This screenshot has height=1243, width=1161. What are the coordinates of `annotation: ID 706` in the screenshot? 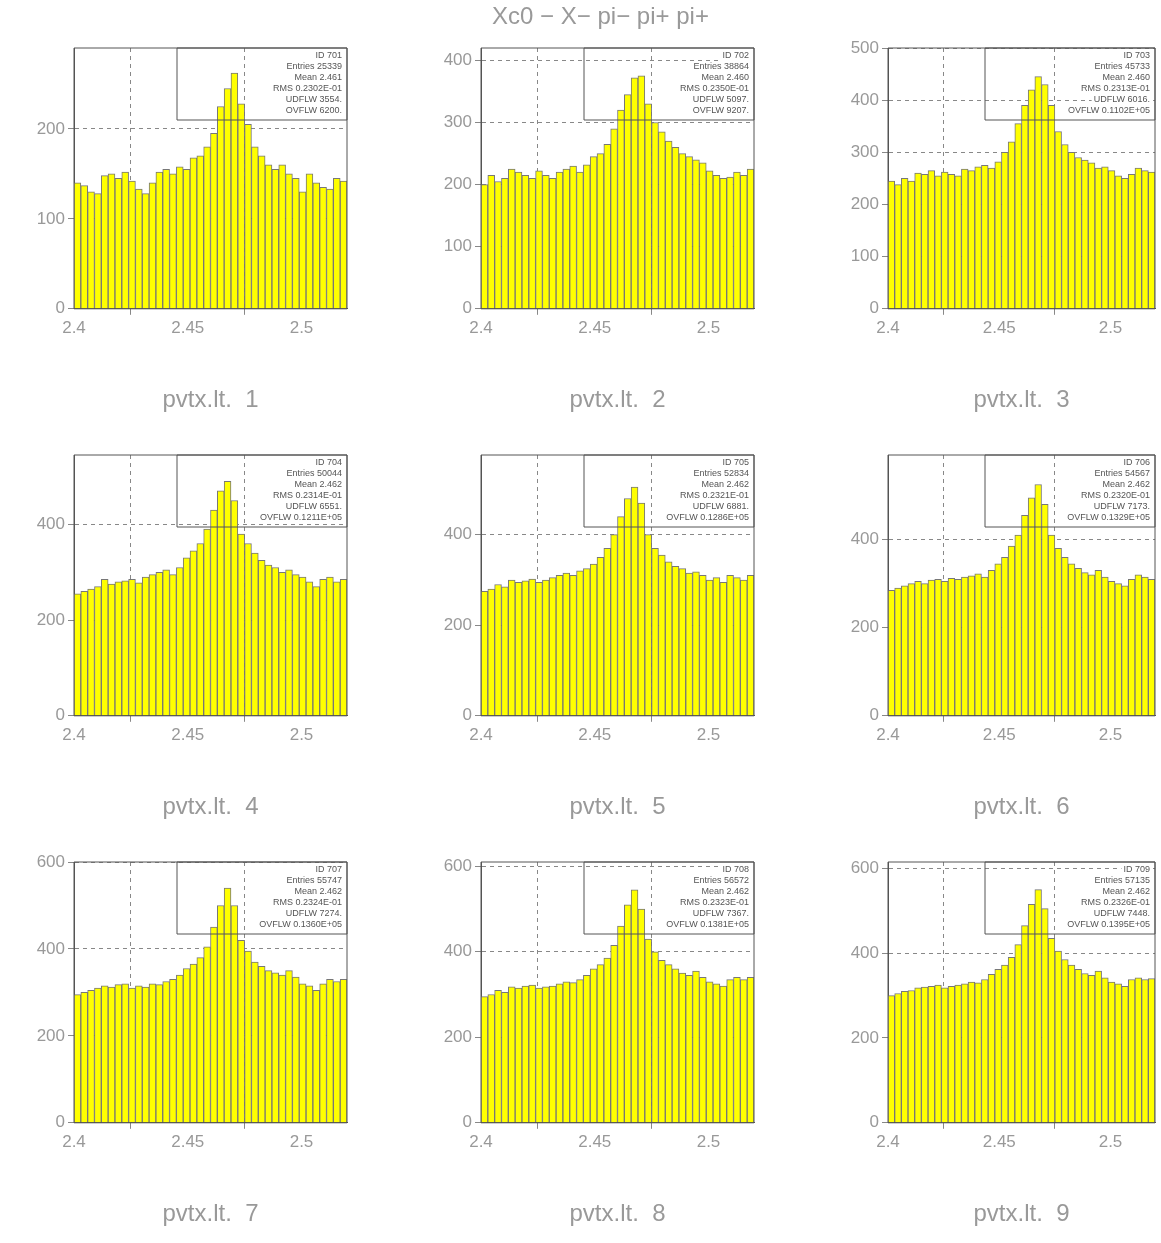 It's located at (1136, 462).